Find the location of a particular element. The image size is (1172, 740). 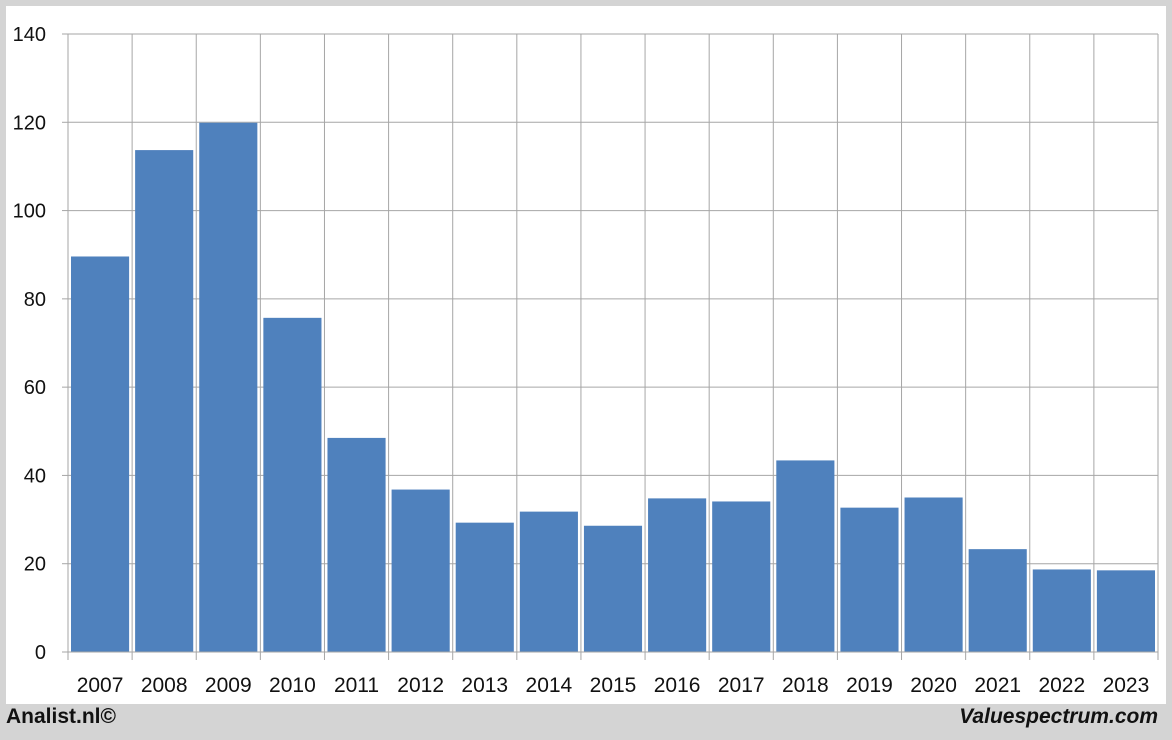

x-tick-label: 2015 is located at coordinates (613, 685).